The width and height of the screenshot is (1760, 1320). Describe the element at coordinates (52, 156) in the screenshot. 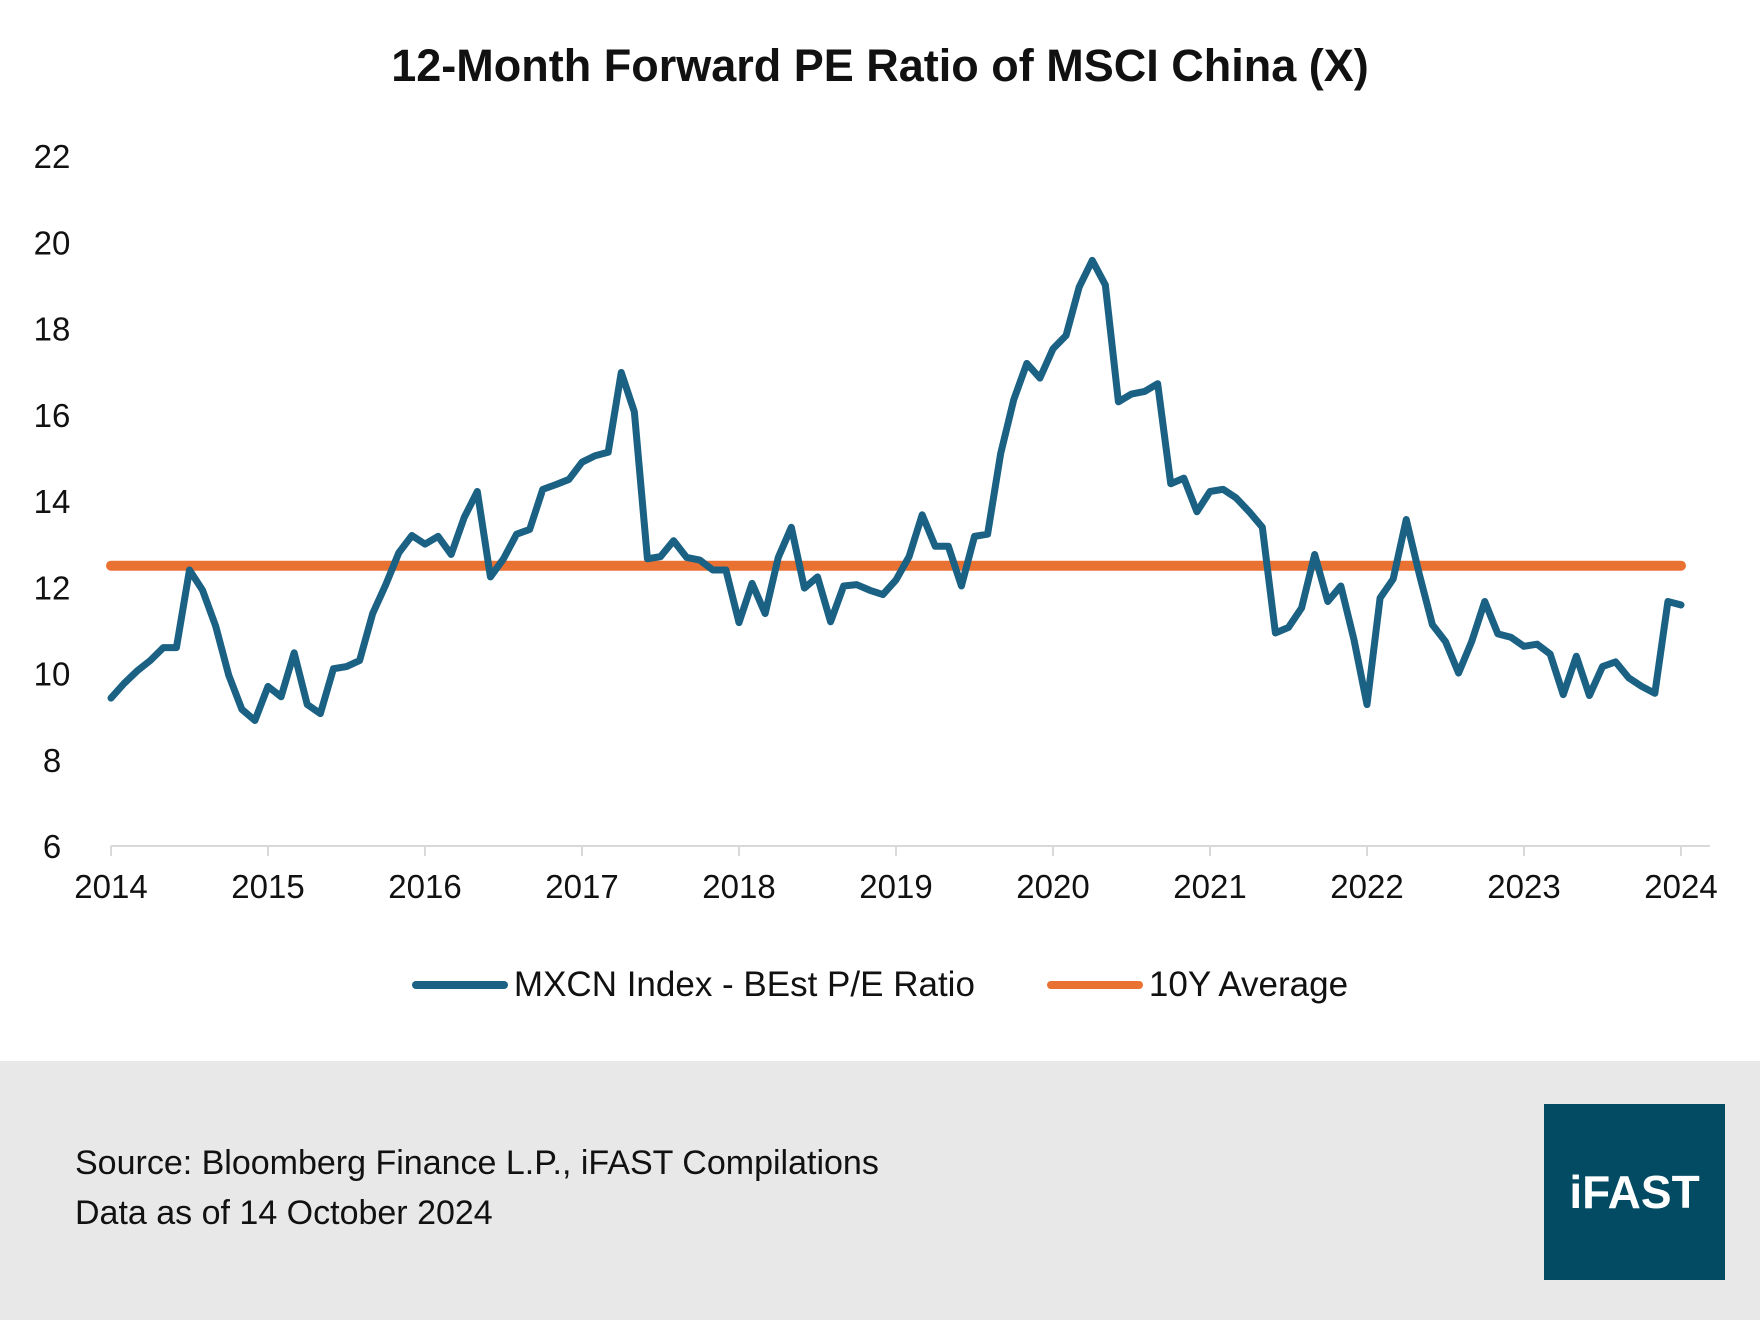

I see `y-tick-label: 22` at that location.